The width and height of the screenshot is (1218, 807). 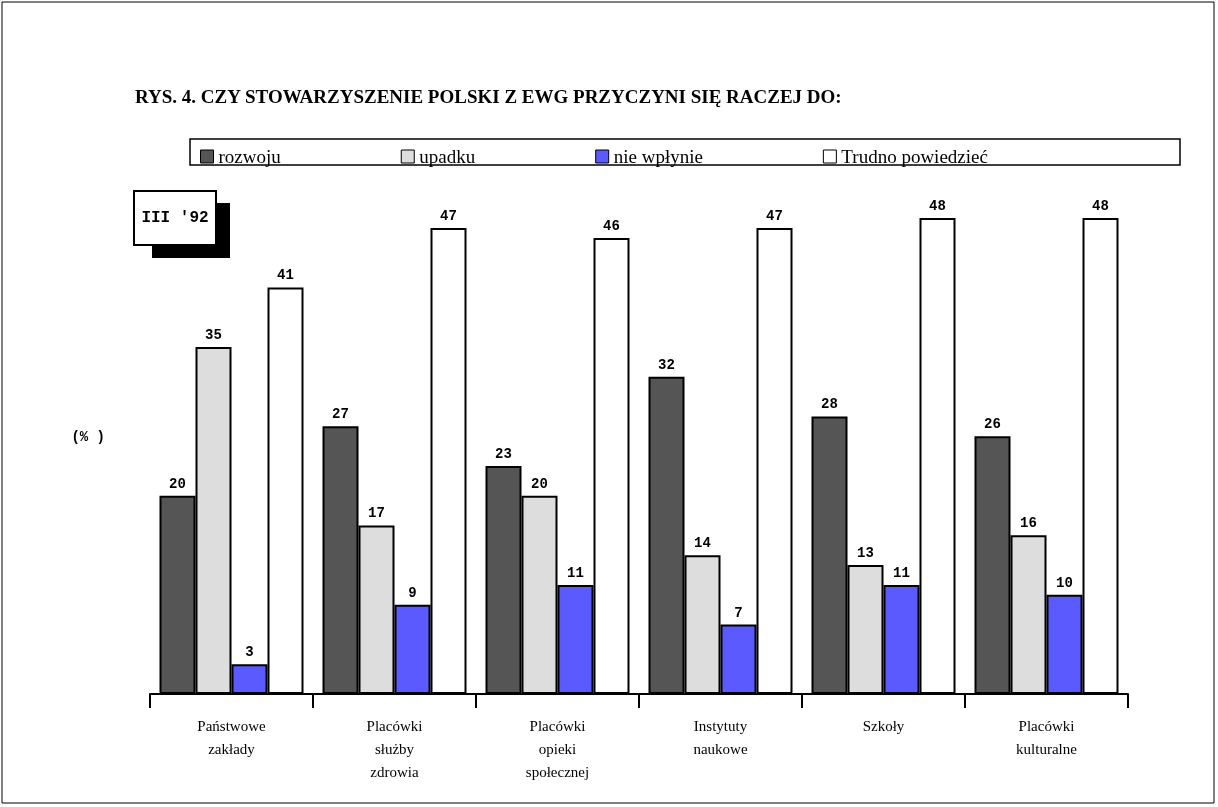 What do you see at coordinates (232, 737) in the screenshot?
I see `x-tick-label: Państwowe zakłady` at bounding box center [232, 737].